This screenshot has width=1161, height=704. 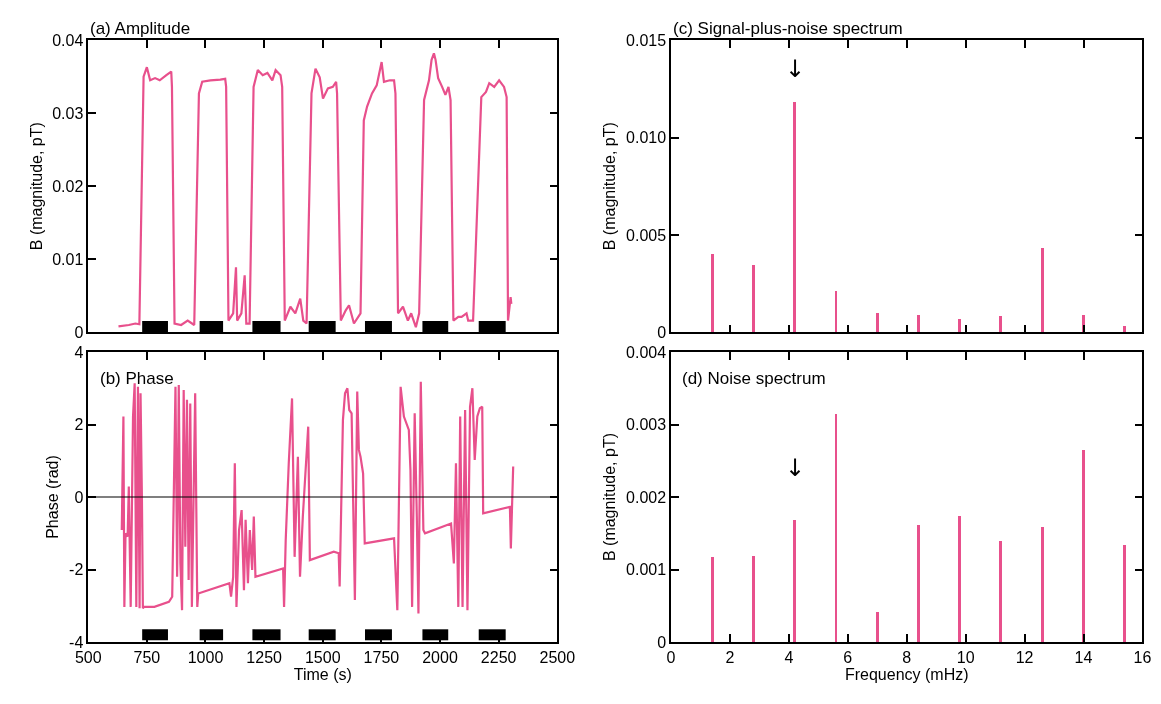 I want to click on x-tick-label: 1250, so click(x=264, y=657).